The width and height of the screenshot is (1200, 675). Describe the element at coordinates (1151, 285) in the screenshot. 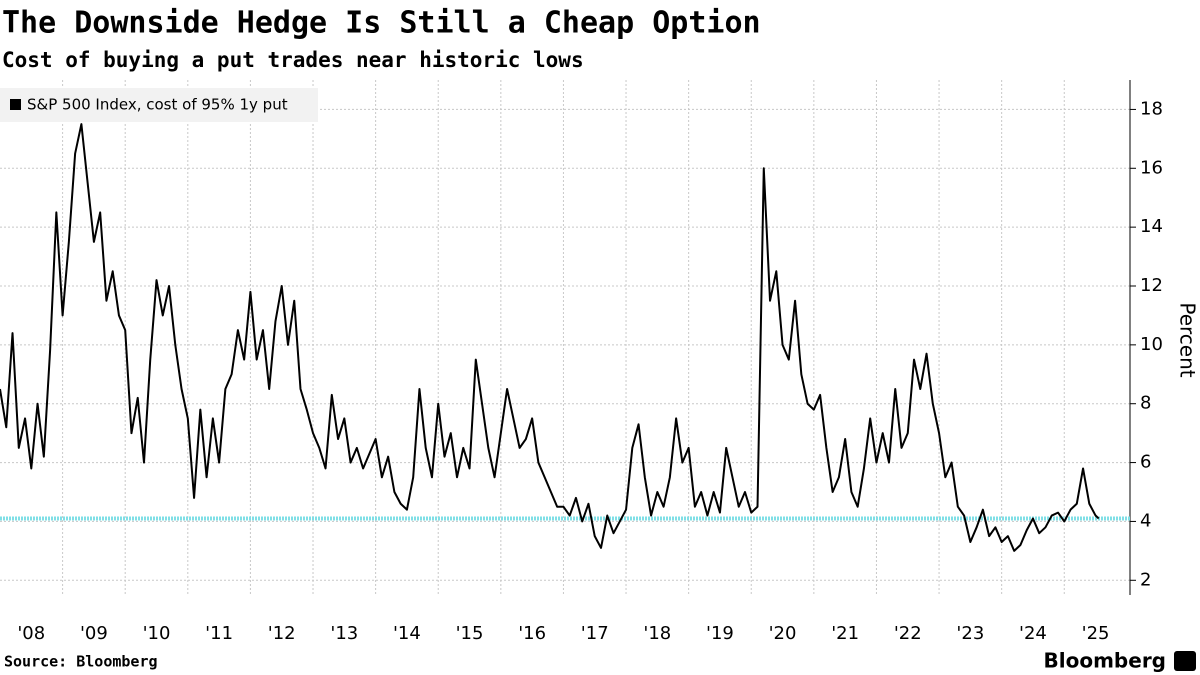

I see `y-tick-label: 12` at that location.